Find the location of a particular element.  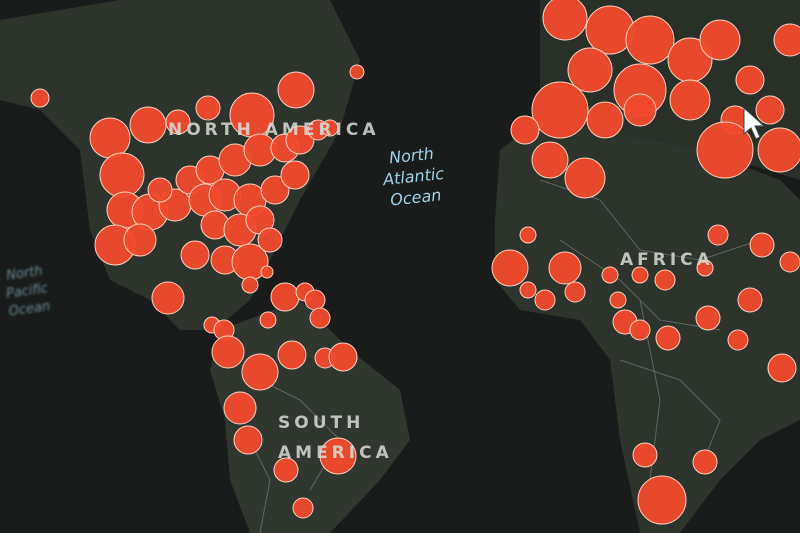

label-north-atlantic-ocean: North Atlantic Ocean is located at coordinates (413, 176).